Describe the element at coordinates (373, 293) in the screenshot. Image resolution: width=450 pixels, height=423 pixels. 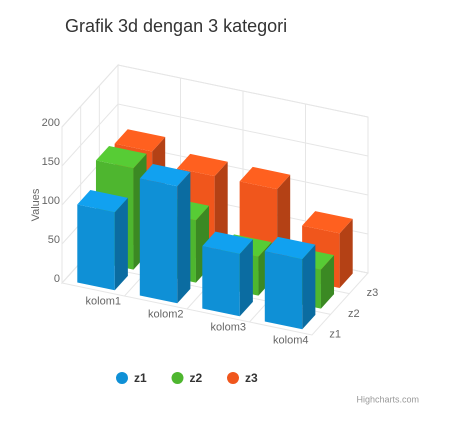
I see `z-tick-label: z3` at that location.